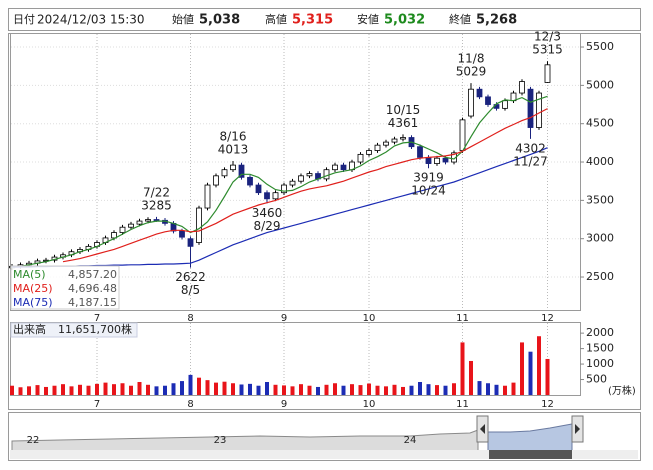  I want to click on y-tick-label: 4500, so click(600, 123).